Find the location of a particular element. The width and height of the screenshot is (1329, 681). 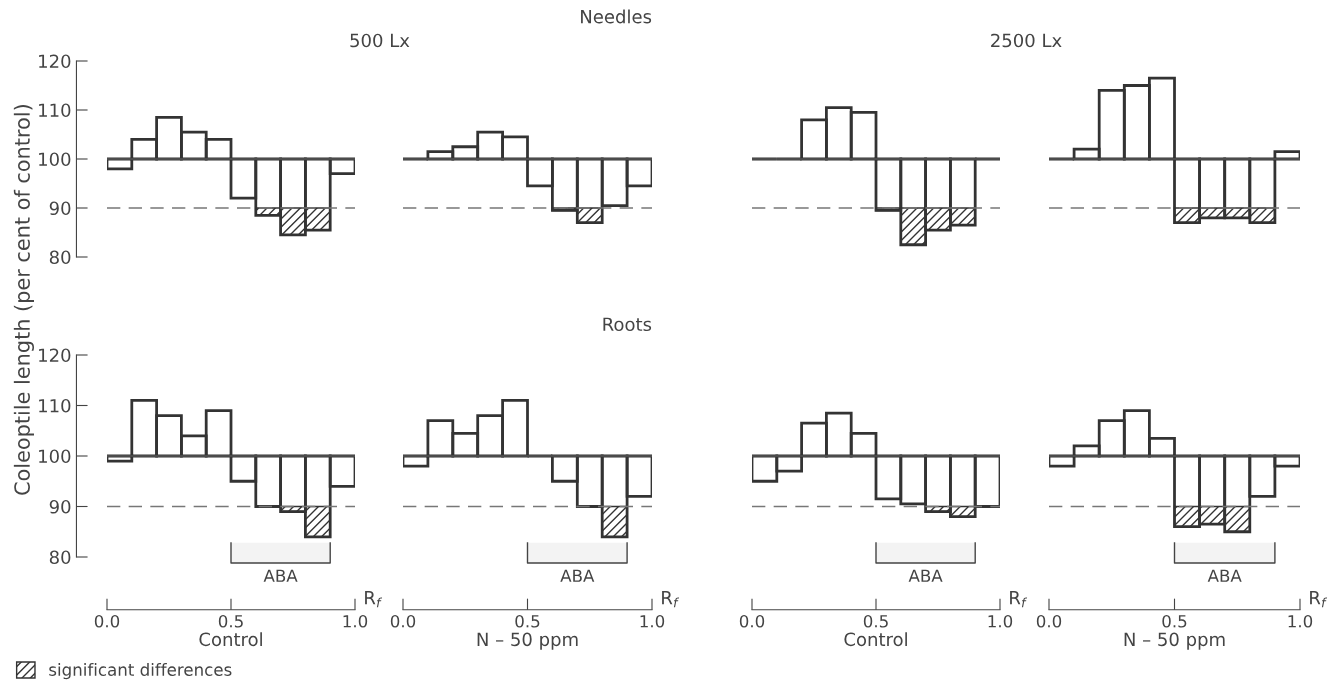

chart-subtitle: 500 Lx is located at coordinates (380, 40).